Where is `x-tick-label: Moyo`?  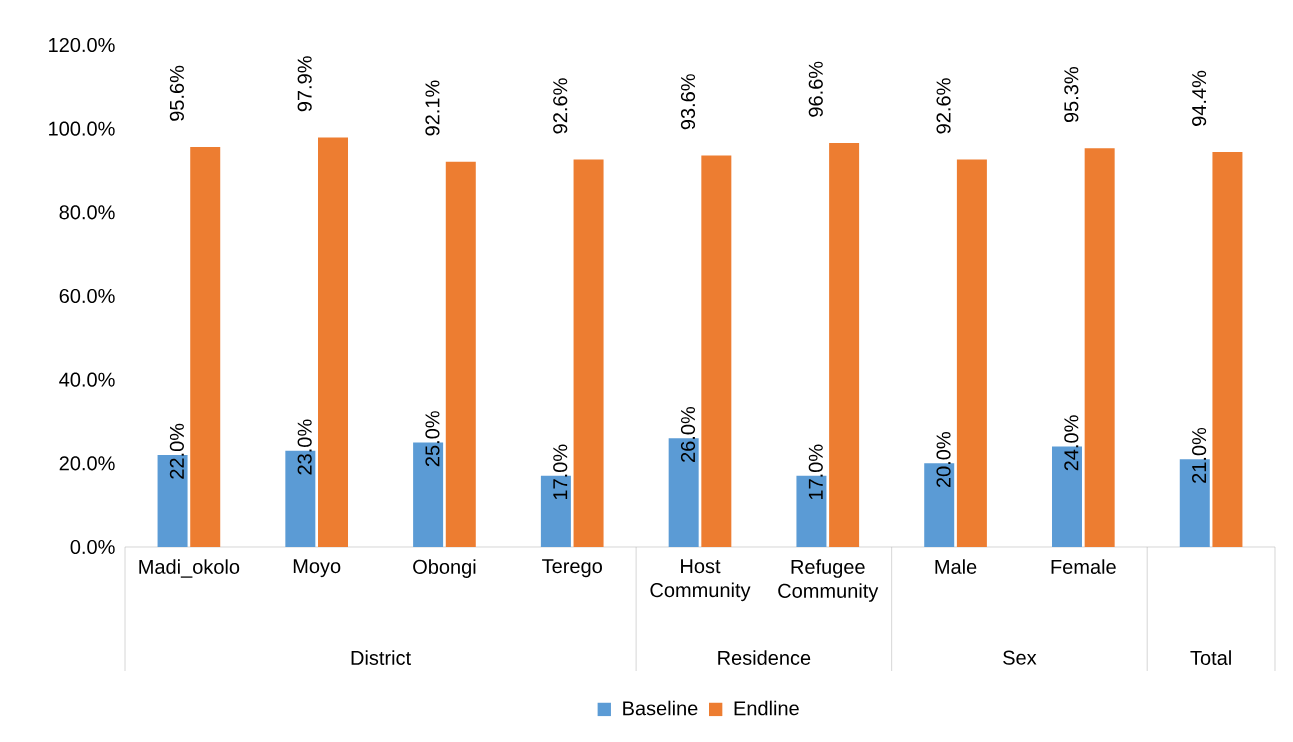
x-tick-label: Moyo is located at coordinates (317, 568).